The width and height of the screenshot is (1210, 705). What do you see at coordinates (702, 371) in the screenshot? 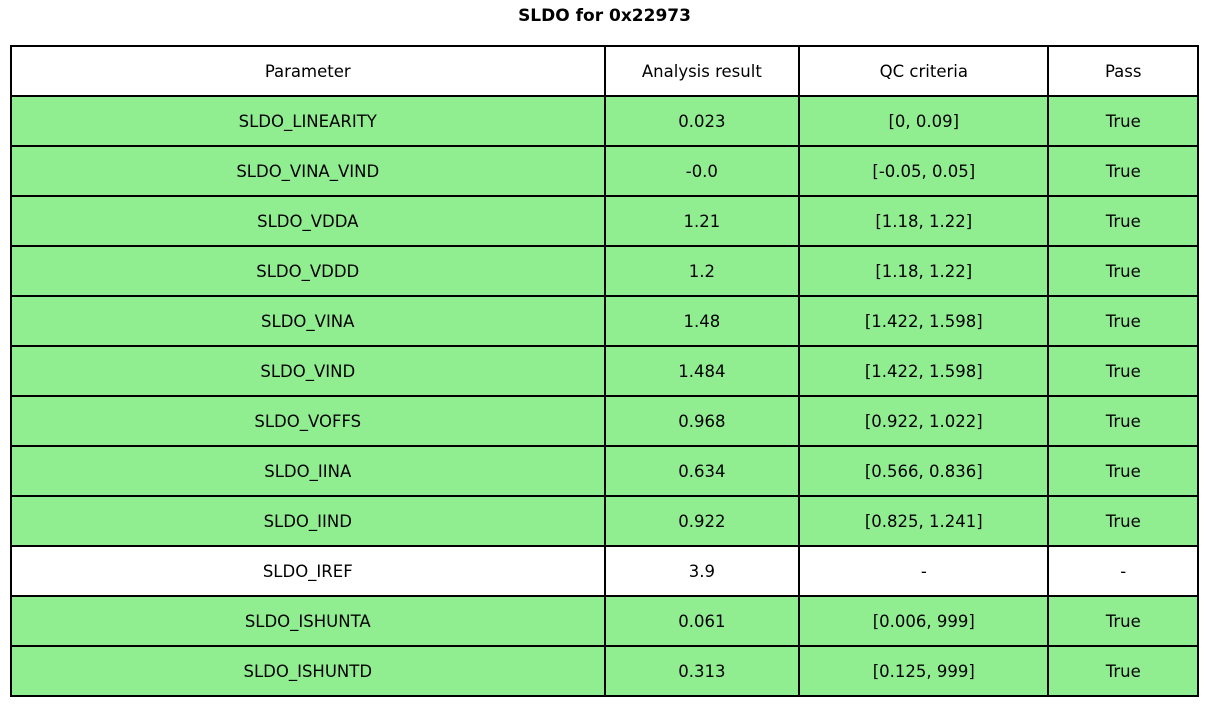
I see `analysis-result-cell: 1.484` at bounding box center [702, 371].